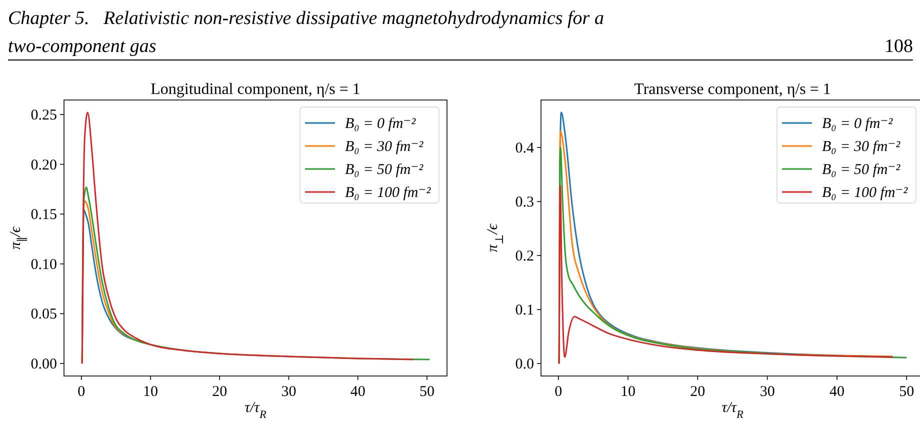 The height and width of the screenshot is (427, 920). I want to click on y-tick-label: 0.3, so click(524, 202).